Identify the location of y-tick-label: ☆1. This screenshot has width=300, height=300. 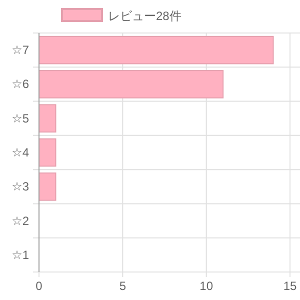
(21, 255).